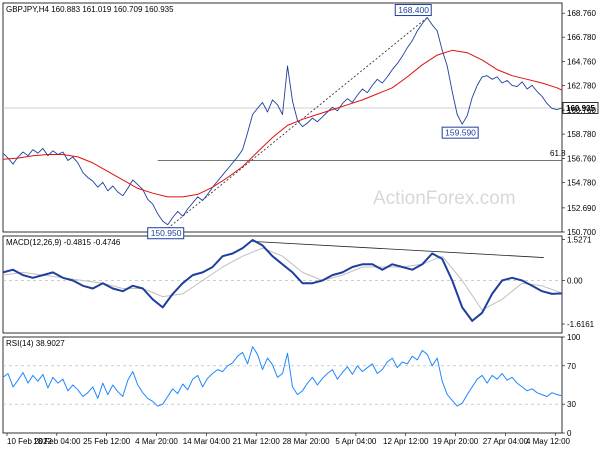 This screenshot has width=600, height=450. Describe the element at coordinates (581, 62) in the screenshot. I see `panel-price-ytick-label: 164.760` at that location.